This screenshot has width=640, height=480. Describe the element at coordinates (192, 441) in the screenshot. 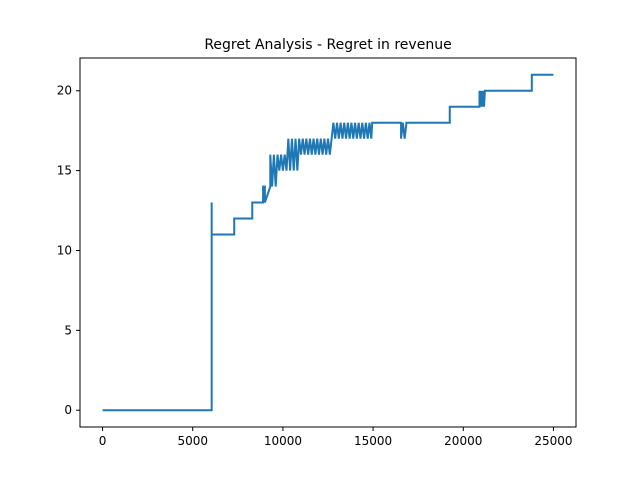

I see `x-tick-label: 5000` at that location.